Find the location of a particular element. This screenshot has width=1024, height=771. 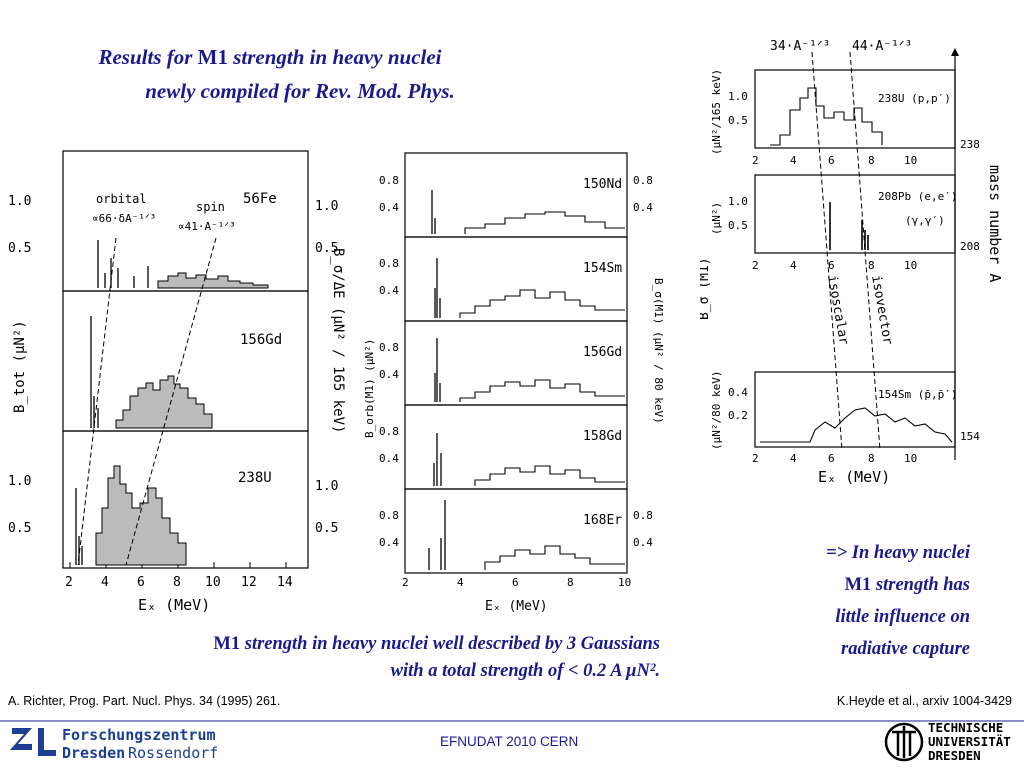

hzdr-logo: Forschungszentrum Dresden Rossendorf is located at coordinates (118, 744).